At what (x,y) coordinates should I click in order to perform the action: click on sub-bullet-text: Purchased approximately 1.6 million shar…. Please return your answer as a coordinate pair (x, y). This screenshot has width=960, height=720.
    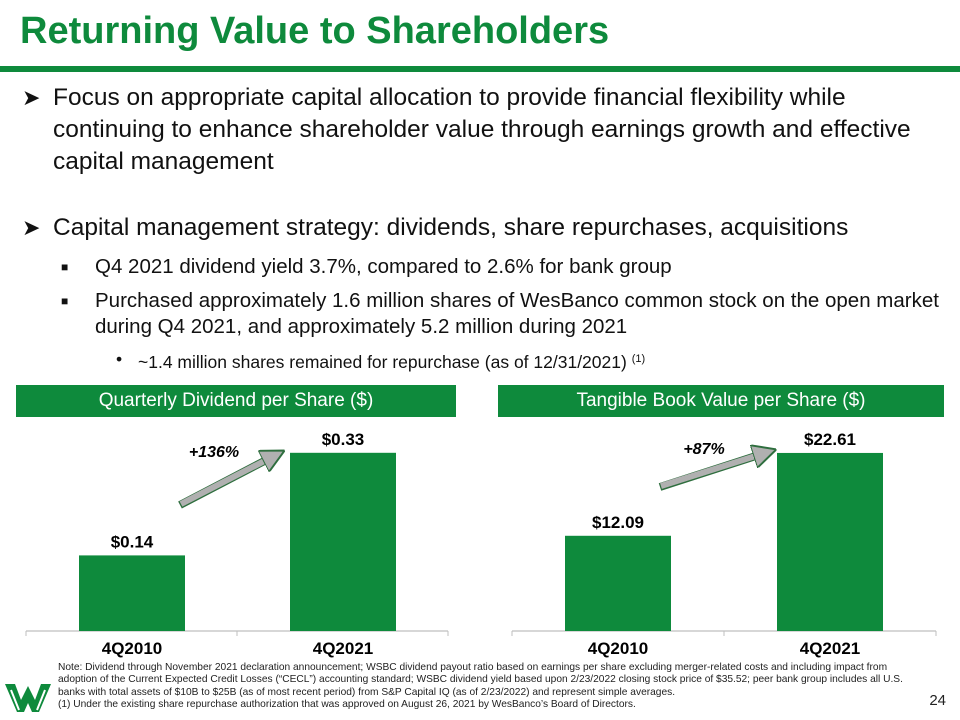
    Looking at the image, I should click on (517, 313).